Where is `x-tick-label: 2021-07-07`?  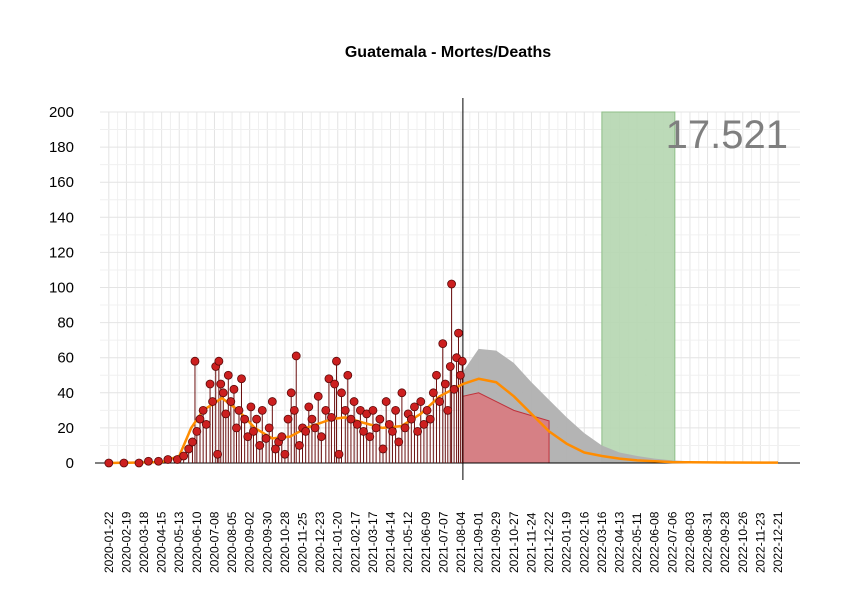
x-tick-label: 2021-07-07 is located at coordinates (443, 542).